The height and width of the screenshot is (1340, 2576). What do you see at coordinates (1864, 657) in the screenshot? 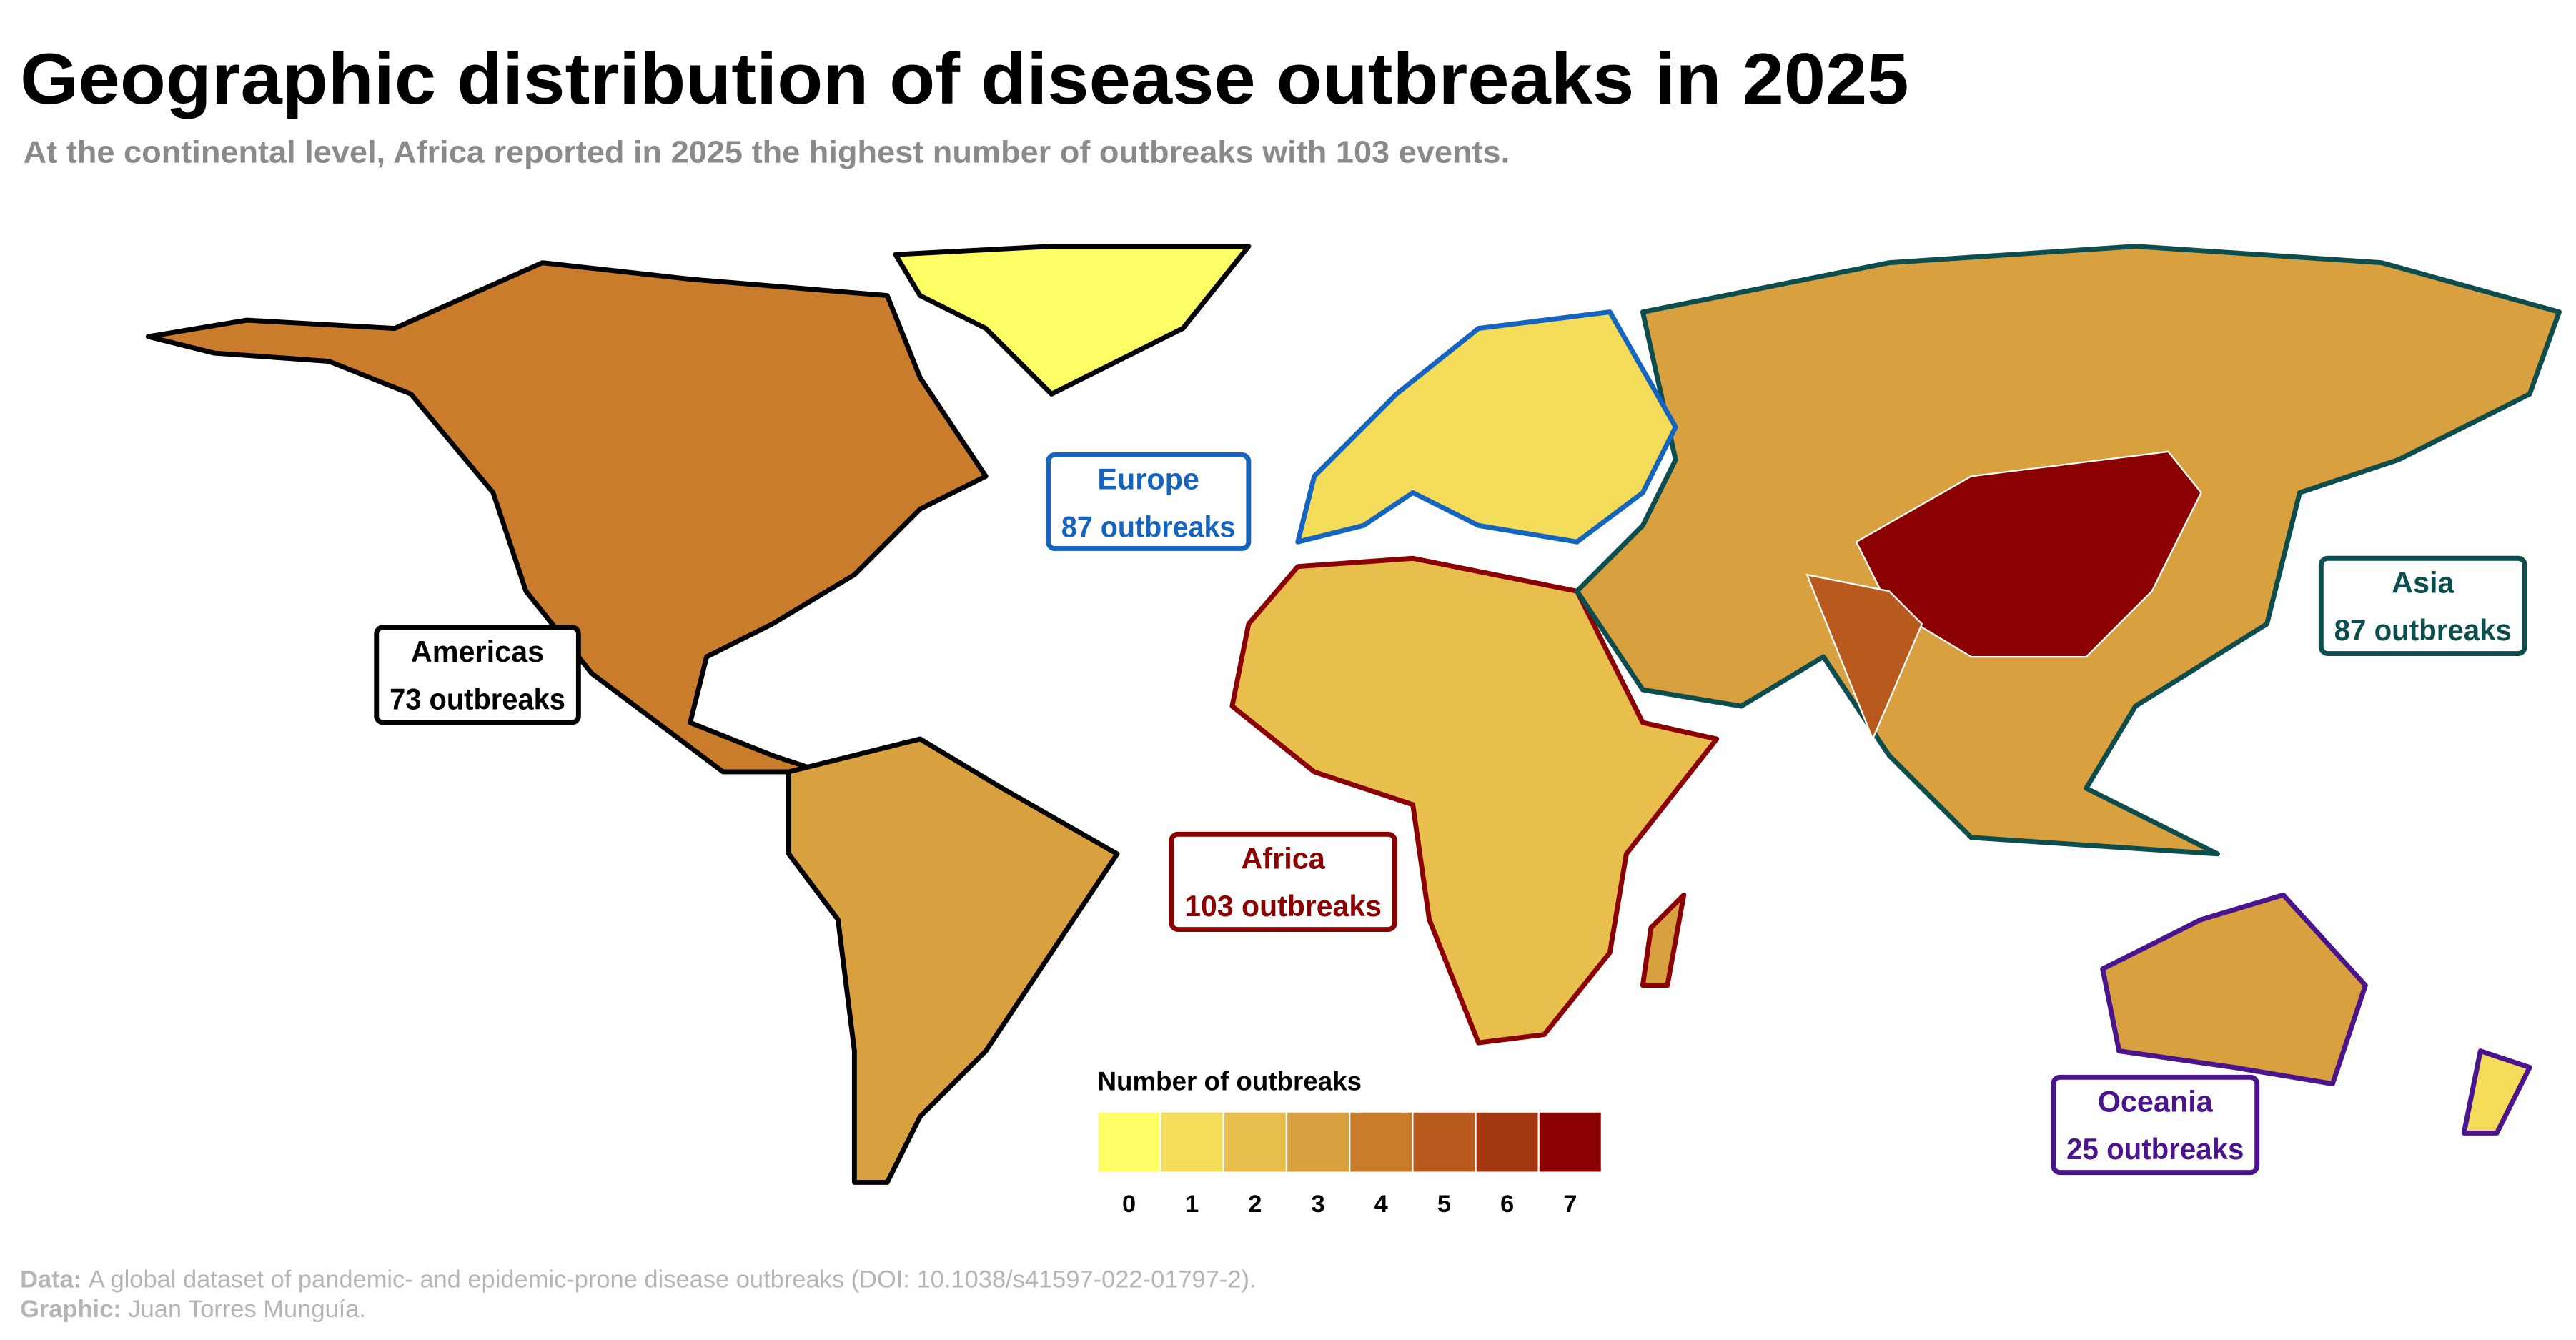
I see `india` at bounding box center [1864, 657].